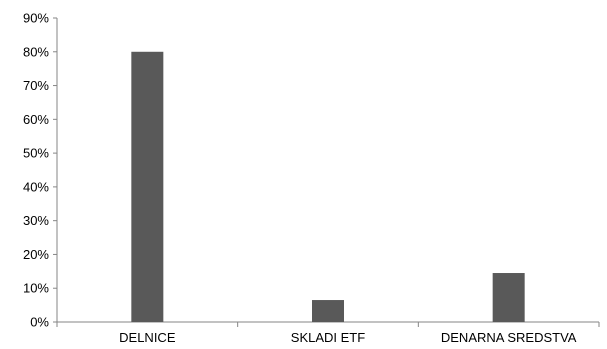 Image resolution: width=607 pixels, height=349 pixels. What do you see at coordinates (328, 324) in the screenshot?
I see `x-axis` at bounding box center [328, 324].